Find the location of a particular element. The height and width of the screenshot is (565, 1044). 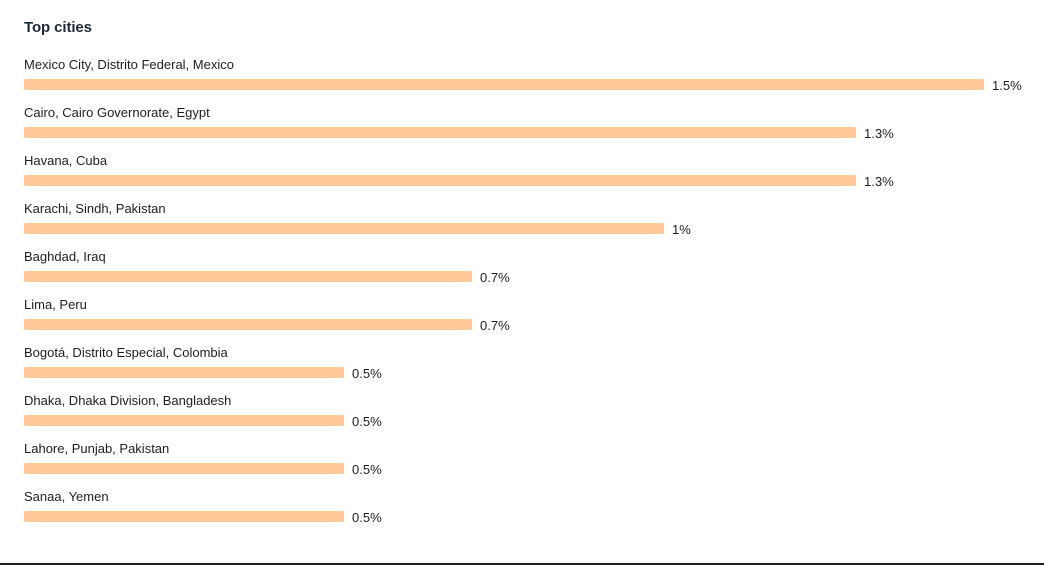

city-row: Cairo, Cairo Governorate, Egypt 1.3% is located at coordinates (529, 128).